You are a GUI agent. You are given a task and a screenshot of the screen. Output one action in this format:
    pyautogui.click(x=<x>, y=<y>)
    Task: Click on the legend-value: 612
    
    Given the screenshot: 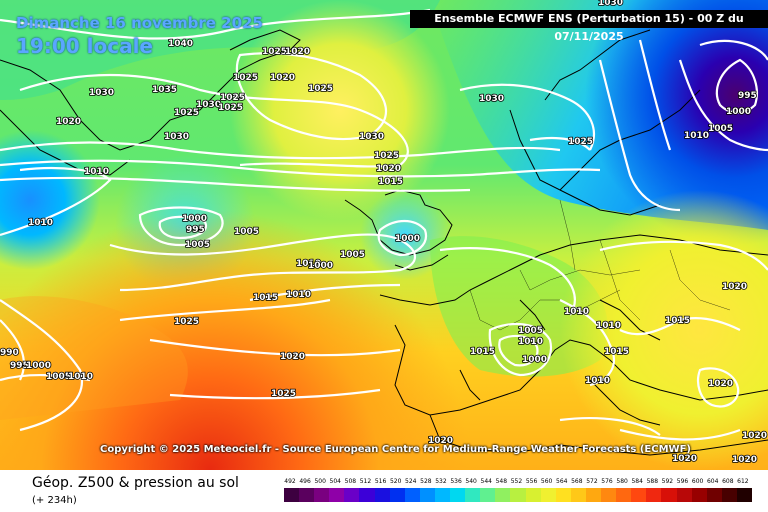 What is the action you would take?
    pyautogui.click(x=743, y=481)
    